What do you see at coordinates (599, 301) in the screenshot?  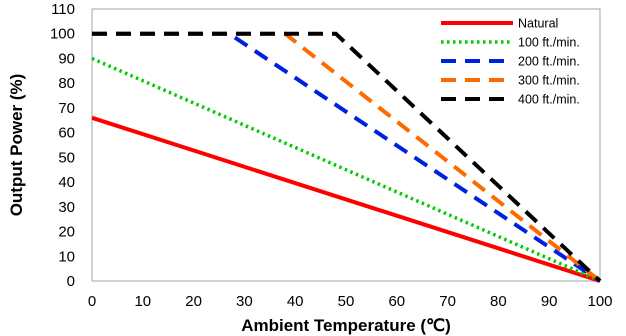 I see `x-tick-label: 100` at bounding box center [599, 301].